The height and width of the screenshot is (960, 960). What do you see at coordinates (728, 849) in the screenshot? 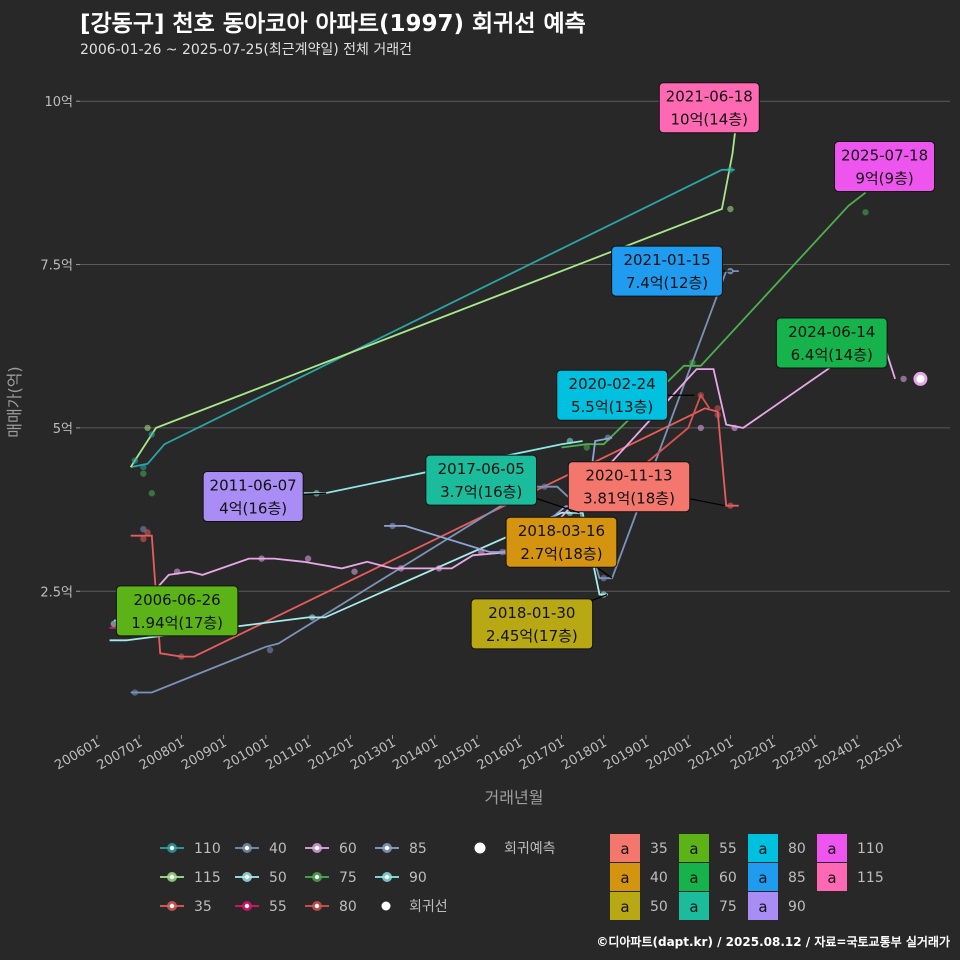
I see `legend-label-name: 55` at bounding box center [728, 849].